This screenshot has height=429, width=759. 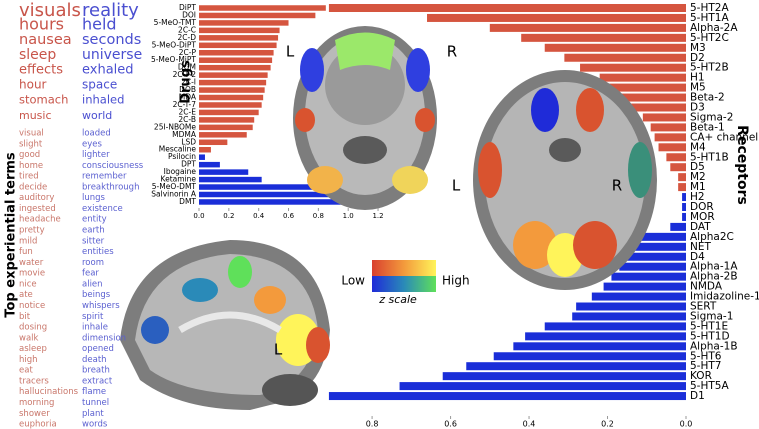 I want to click on category-label: SERT, so click(x=703, y=307).